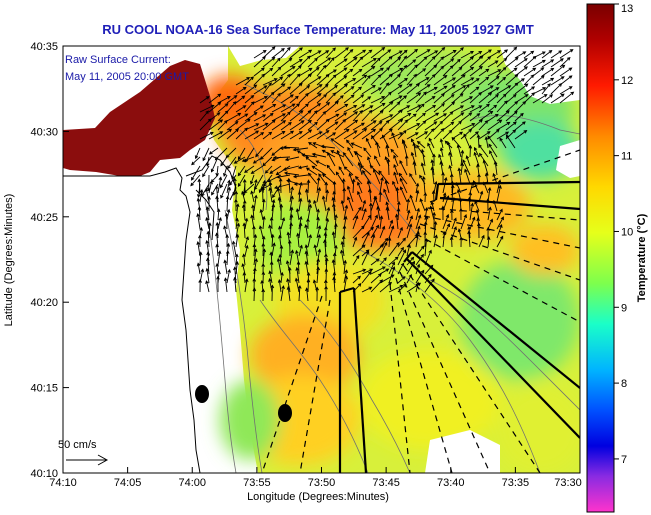 The image size is (651, 515). Describe the element at coordinates (624, 384) in the screenshot. I see `colorbar-tick-label: 8` at that location.